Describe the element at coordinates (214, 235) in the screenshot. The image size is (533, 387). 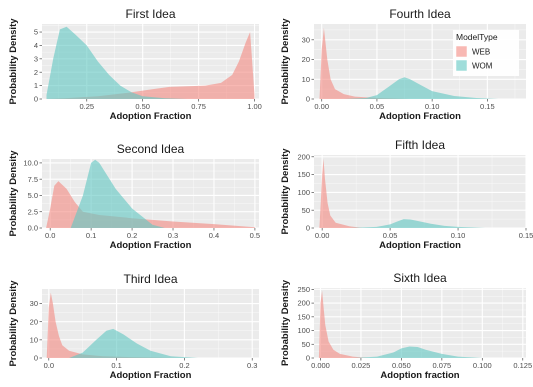
I see `x-tick-label: 0.4` at that location.